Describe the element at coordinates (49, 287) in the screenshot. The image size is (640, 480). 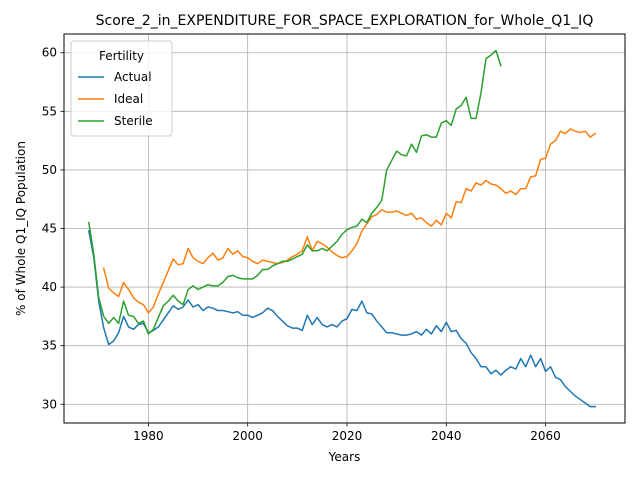
I see `y-tick-label: 40` at that location.